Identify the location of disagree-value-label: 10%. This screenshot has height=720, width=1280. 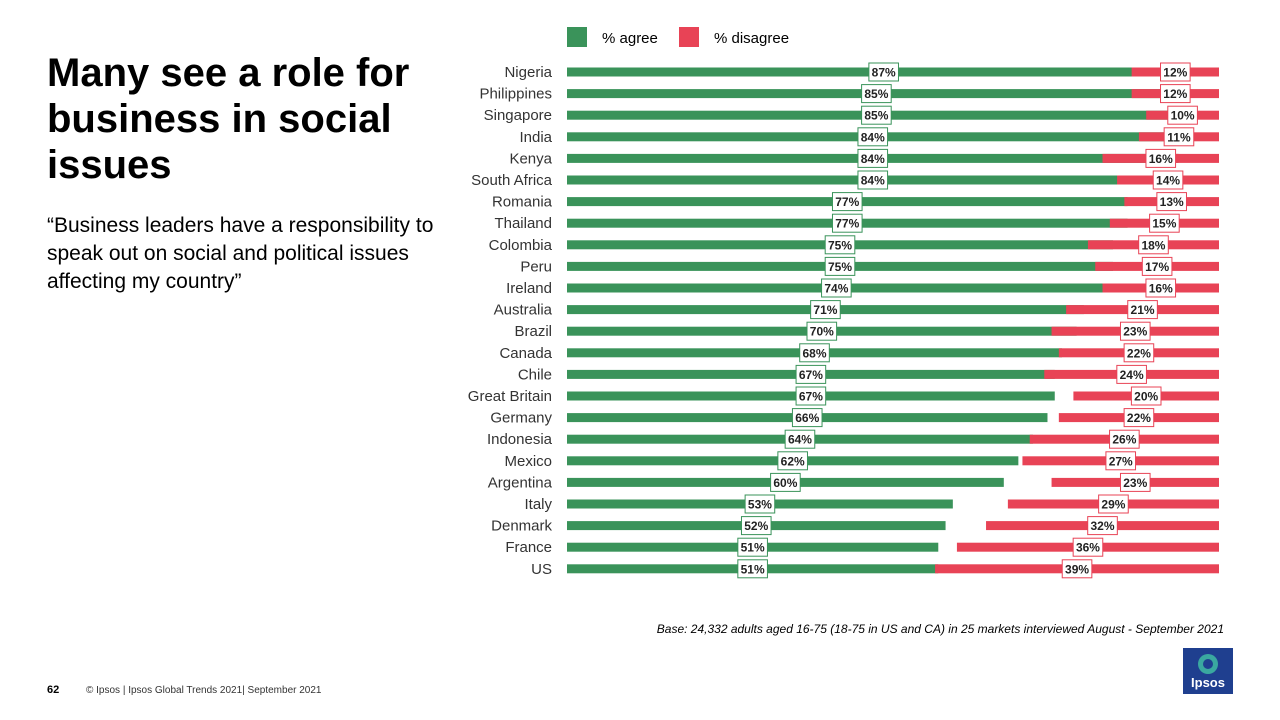
(1183, 116).